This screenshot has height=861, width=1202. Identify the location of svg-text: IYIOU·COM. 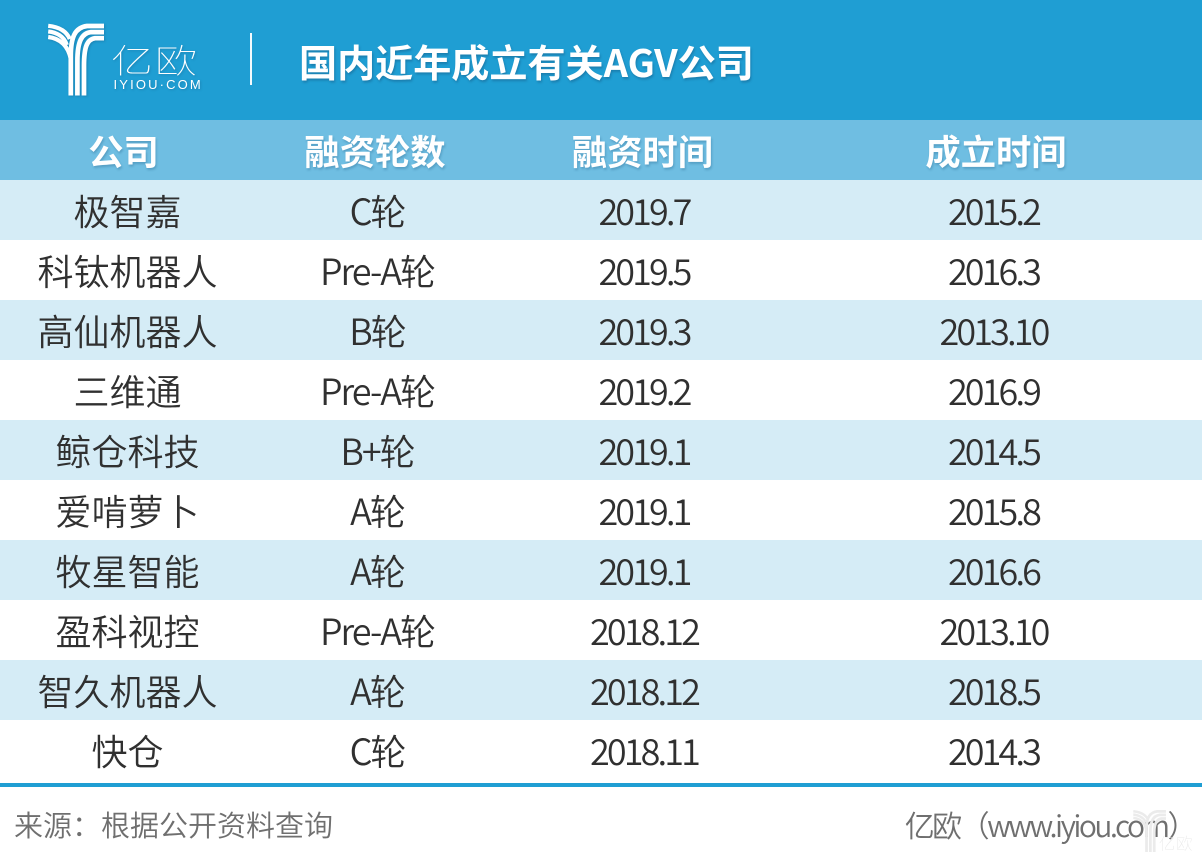
(158, 84).